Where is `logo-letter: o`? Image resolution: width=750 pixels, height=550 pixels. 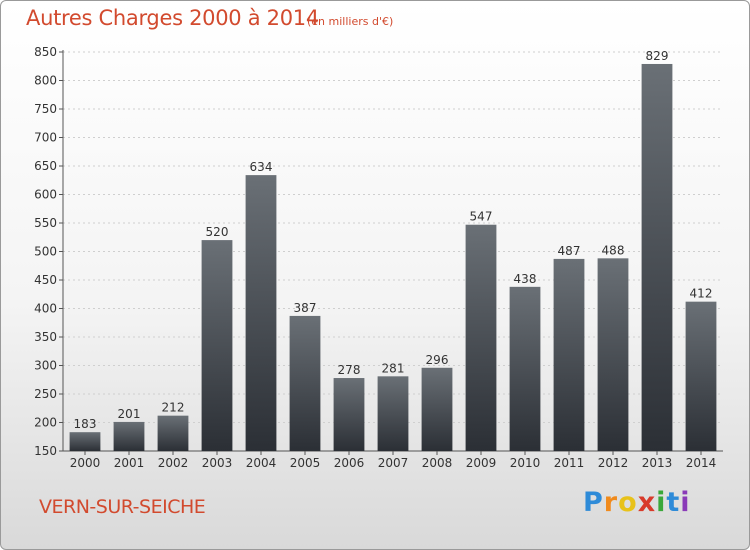 logo-letter: o is located at coordinates (628, 502).